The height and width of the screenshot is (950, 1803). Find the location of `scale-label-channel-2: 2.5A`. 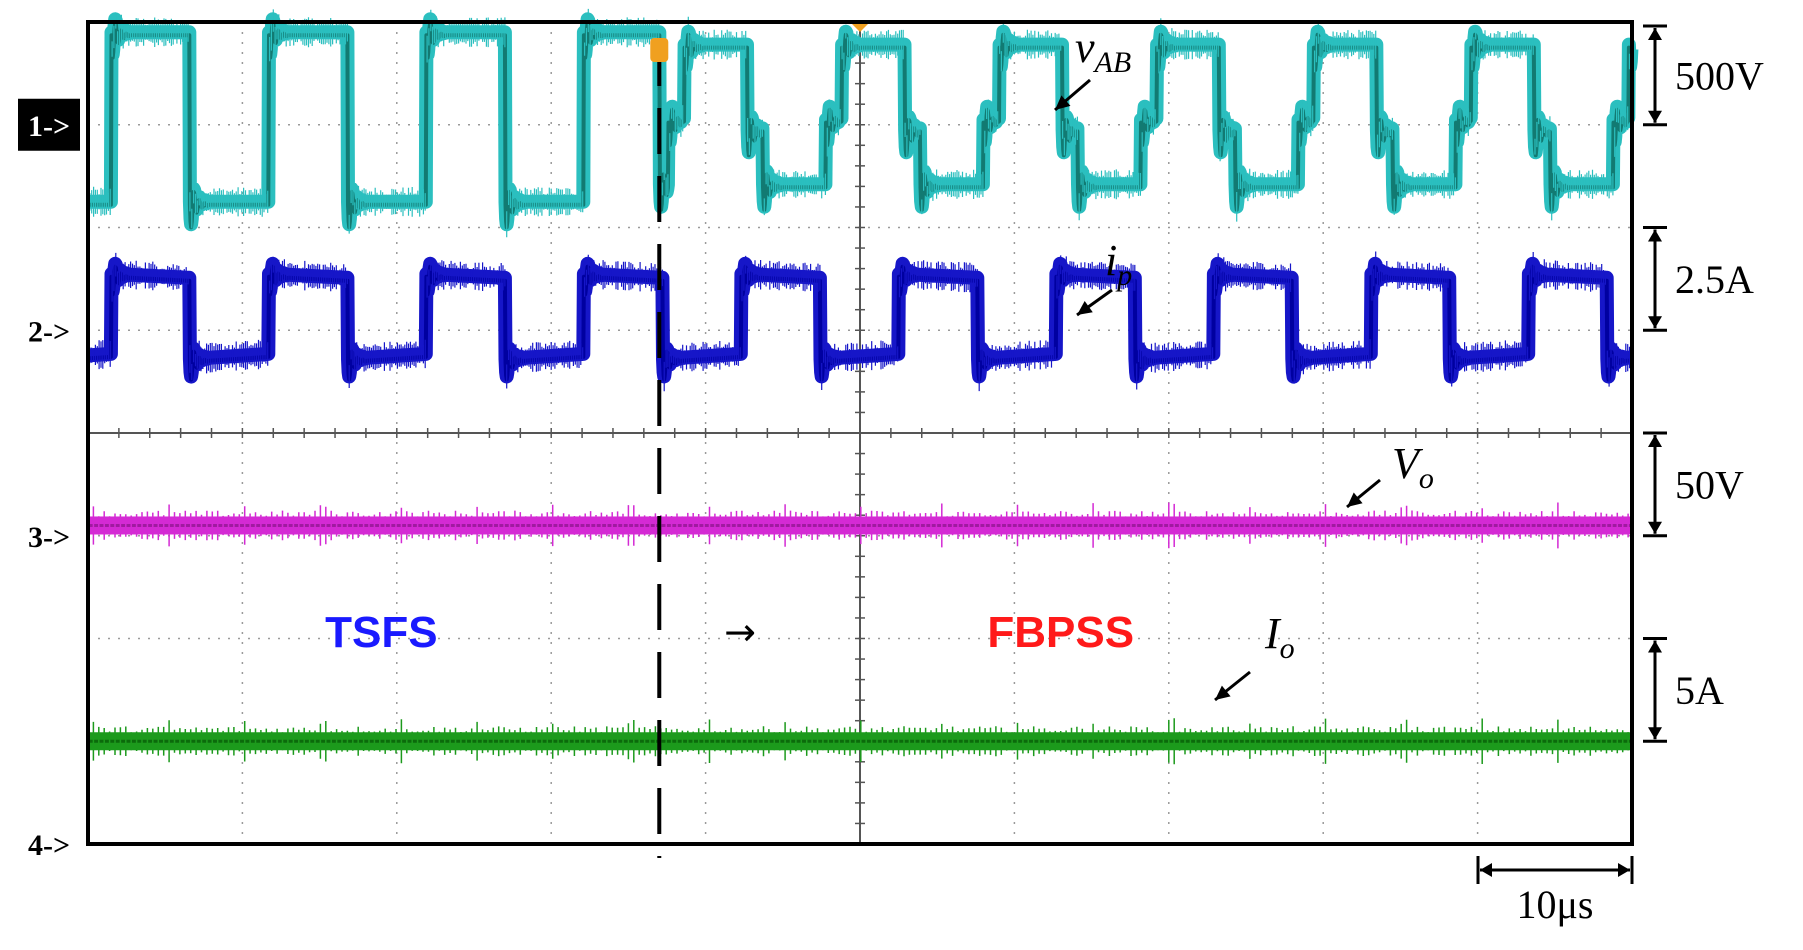

scale-label-channel-2: 2.5A is located at coordinates (1714, 279).